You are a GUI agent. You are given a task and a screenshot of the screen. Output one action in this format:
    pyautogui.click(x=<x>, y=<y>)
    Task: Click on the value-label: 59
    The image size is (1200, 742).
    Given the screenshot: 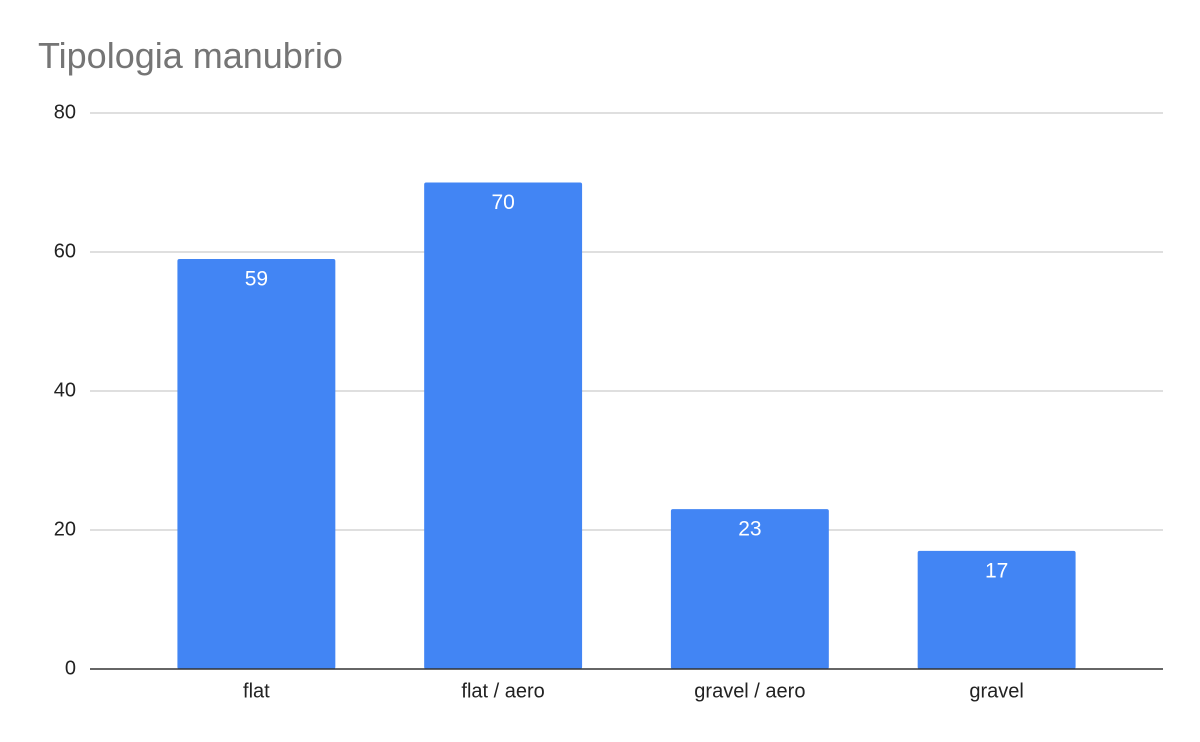 What is the action you would take?
    pyautogui.click(x=256, y=278)
    